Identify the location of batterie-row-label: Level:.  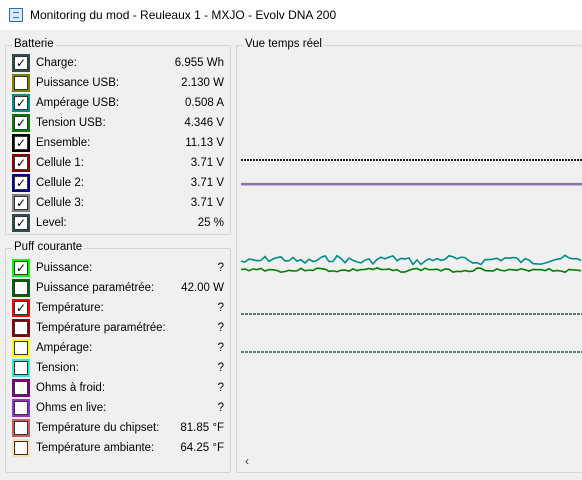
(51, 223).